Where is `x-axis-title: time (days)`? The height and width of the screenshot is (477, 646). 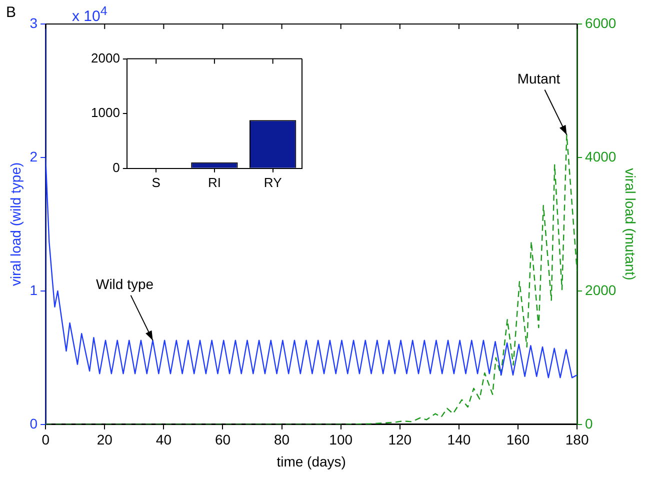 x-axis-title: time (days) is located at coordinates (311, 461).